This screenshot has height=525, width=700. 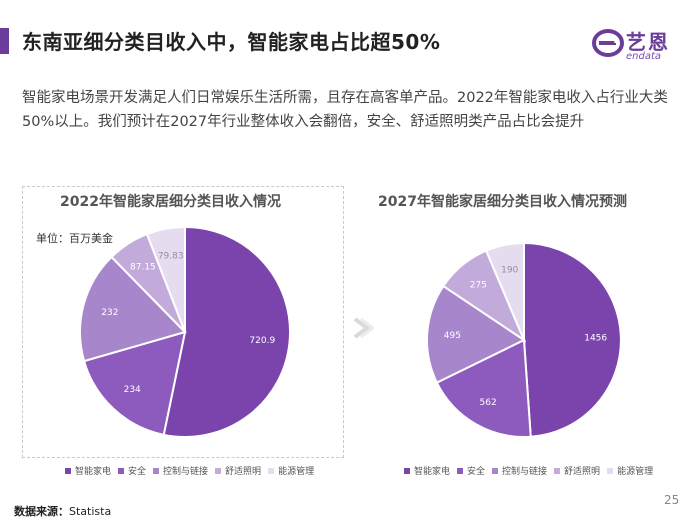 I want to click on data-source: 数据来源：Statista, so click(x=62, y=511).